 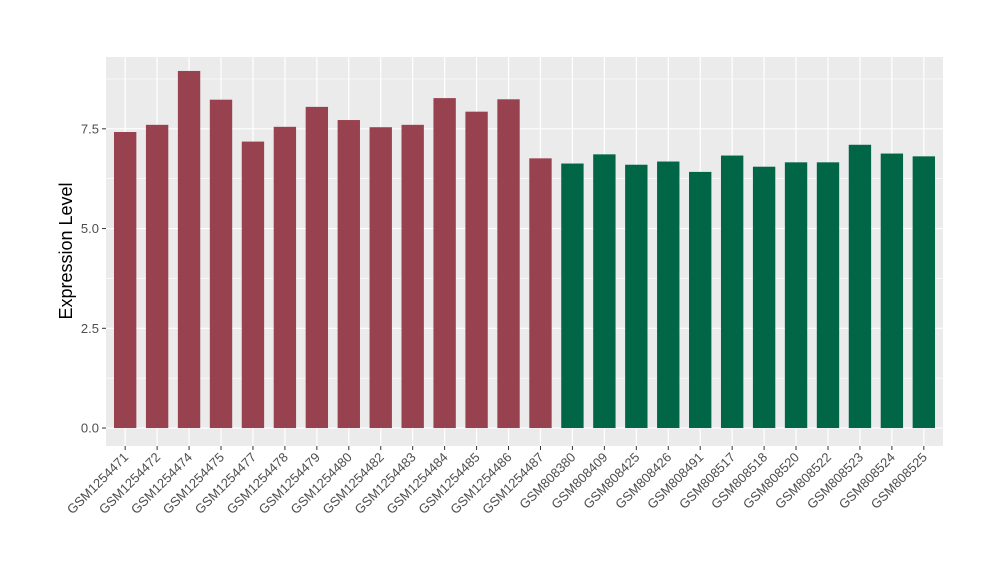 I want to click on y-tick-label: 0.0, so click(x=90, y=428).